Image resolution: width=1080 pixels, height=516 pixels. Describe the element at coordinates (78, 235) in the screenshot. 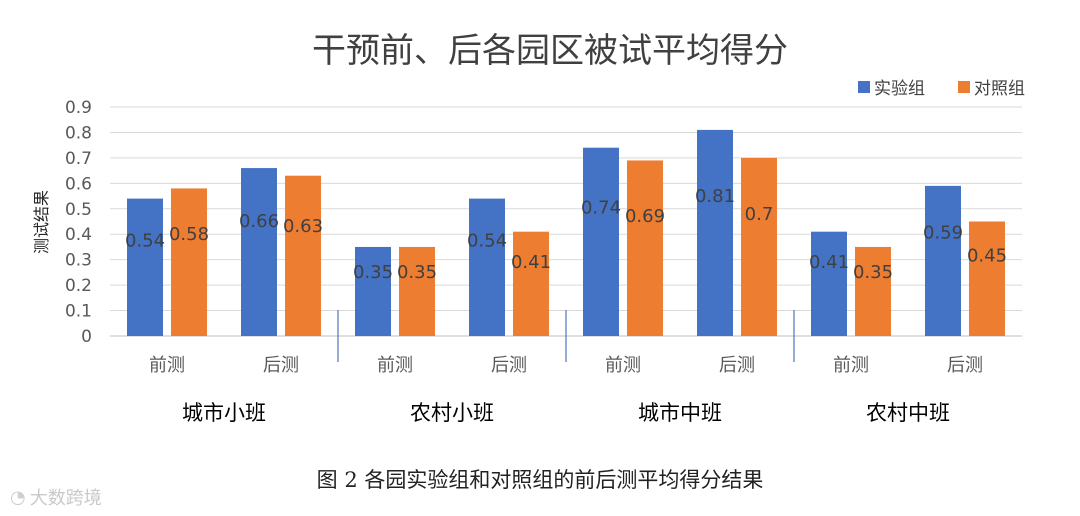

I see `y-tick-label: 0.4` at that location.